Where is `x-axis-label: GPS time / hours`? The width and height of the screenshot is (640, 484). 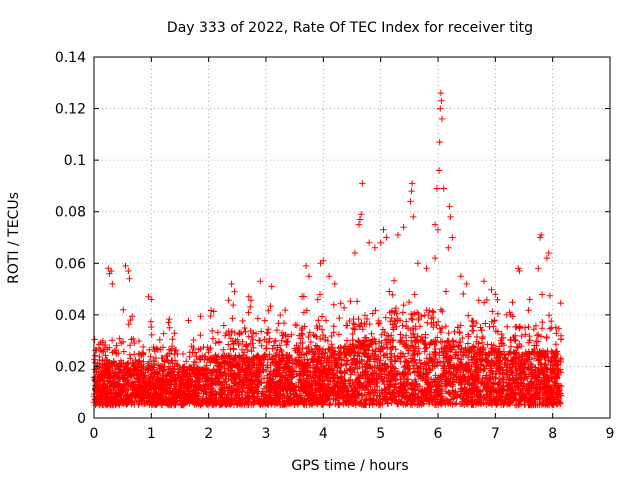
x-axis-label: GPS time / hours is located at coordinates (349, 466).